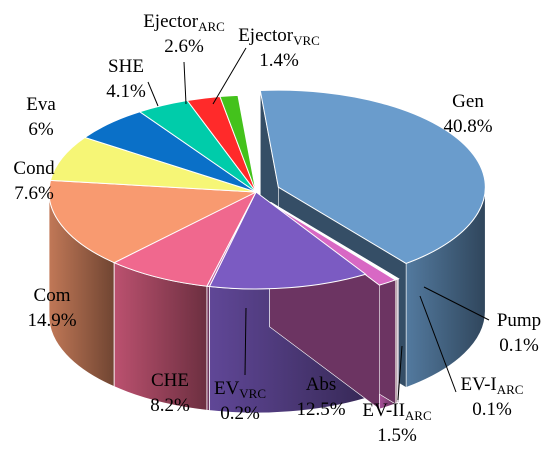 The image size is (550, 464). I want to click on label-name-com: Com, so click(52, 295).